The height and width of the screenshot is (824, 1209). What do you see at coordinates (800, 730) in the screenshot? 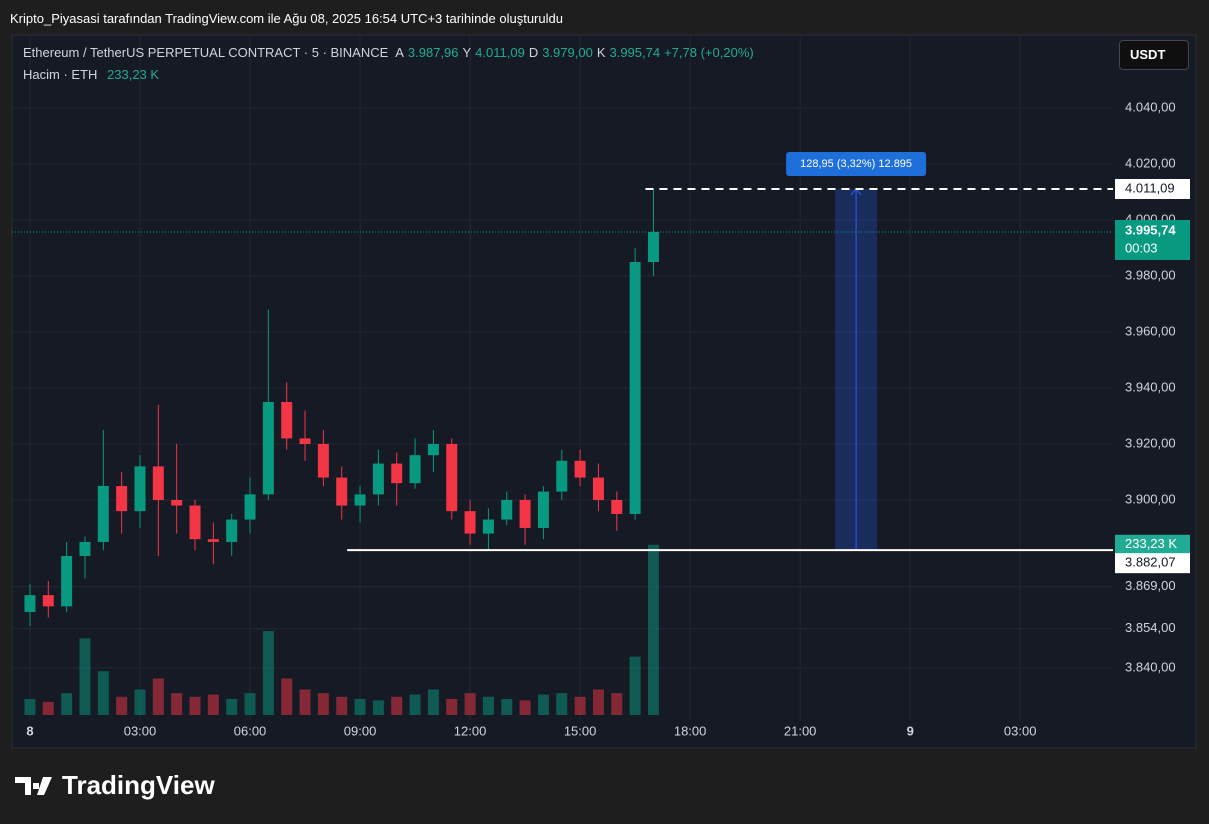
I see `x-tick-label: 21:00` at bounding box center [800, 730].